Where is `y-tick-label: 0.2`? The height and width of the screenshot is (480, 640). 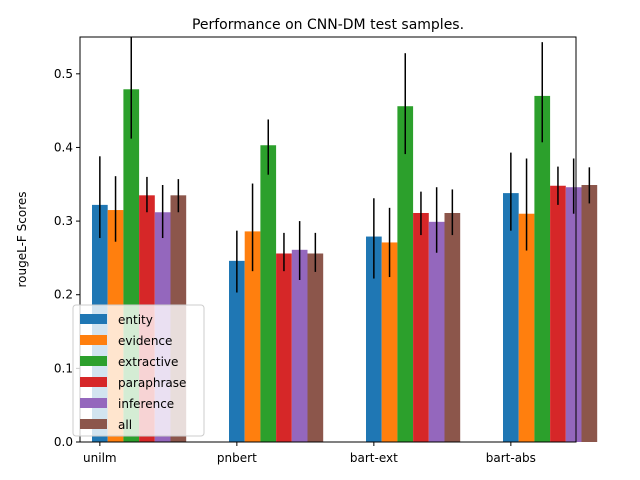
y-tick-label: 0.2 is located at coordinates (63, 295).